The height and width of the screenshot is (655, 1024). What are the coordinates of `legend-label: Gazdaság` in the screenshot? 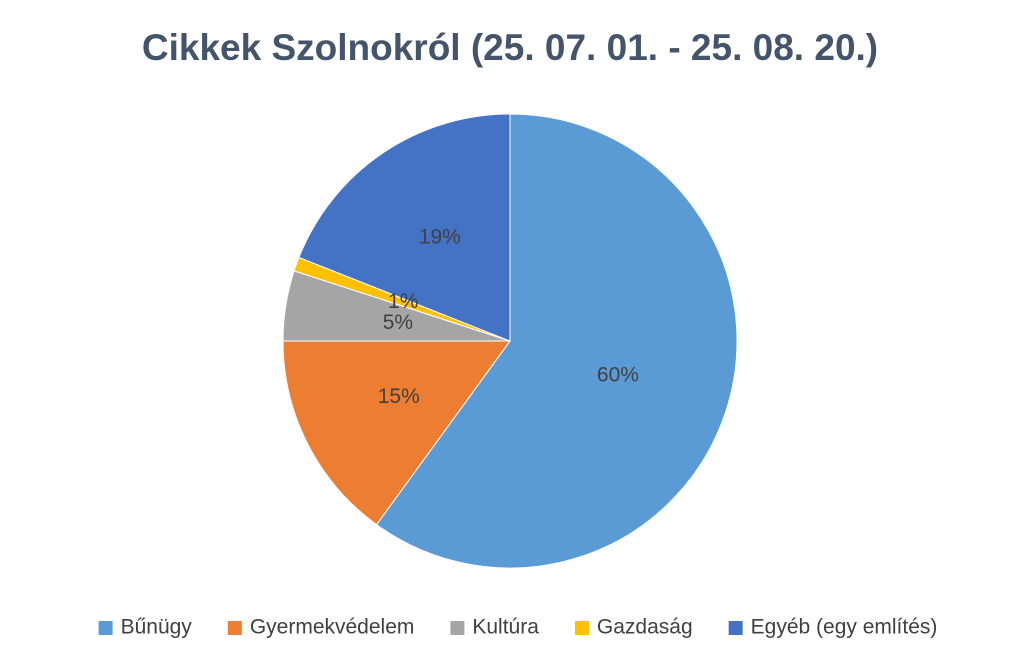 It's located at (645, 627).